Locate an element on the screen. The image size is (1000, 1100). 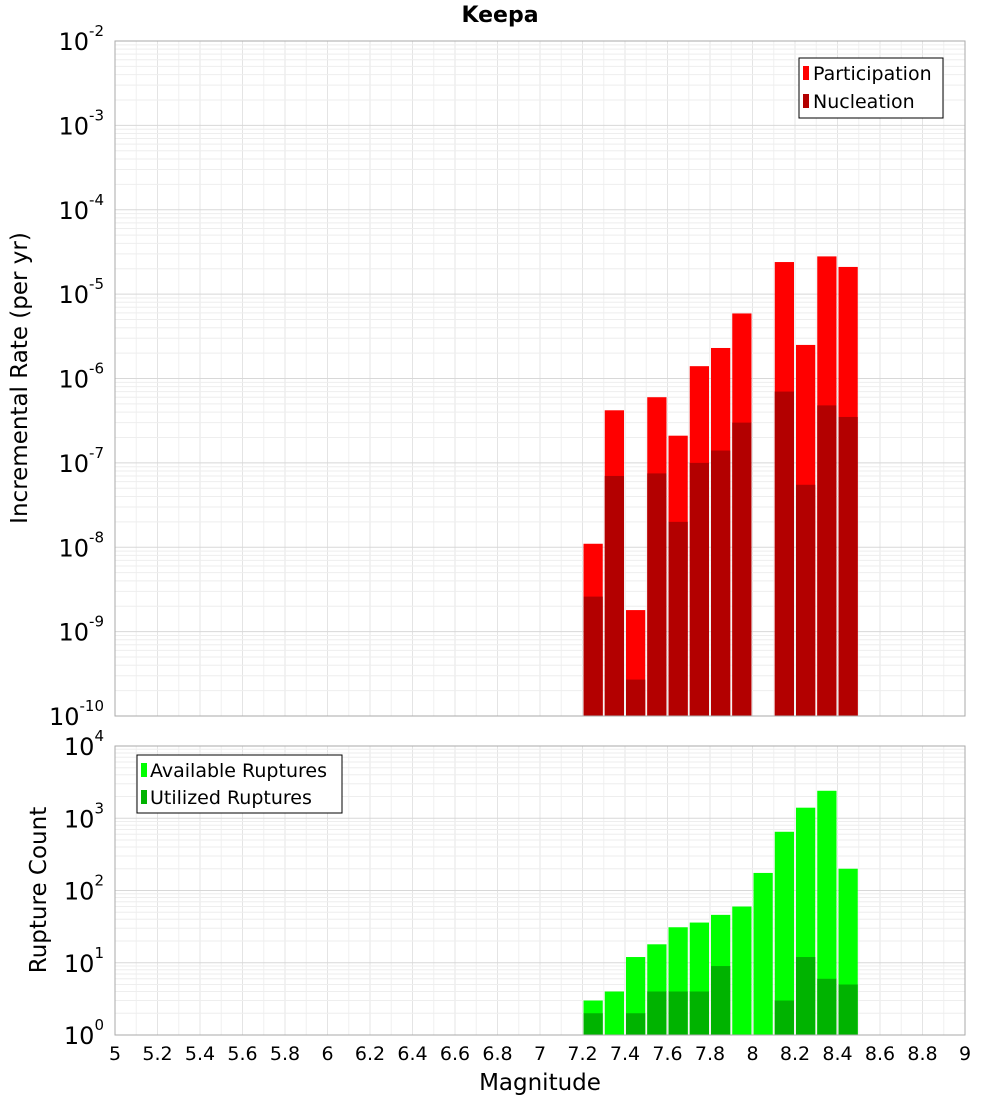
chart-title: Keepa is located at coordinates (499, 15).